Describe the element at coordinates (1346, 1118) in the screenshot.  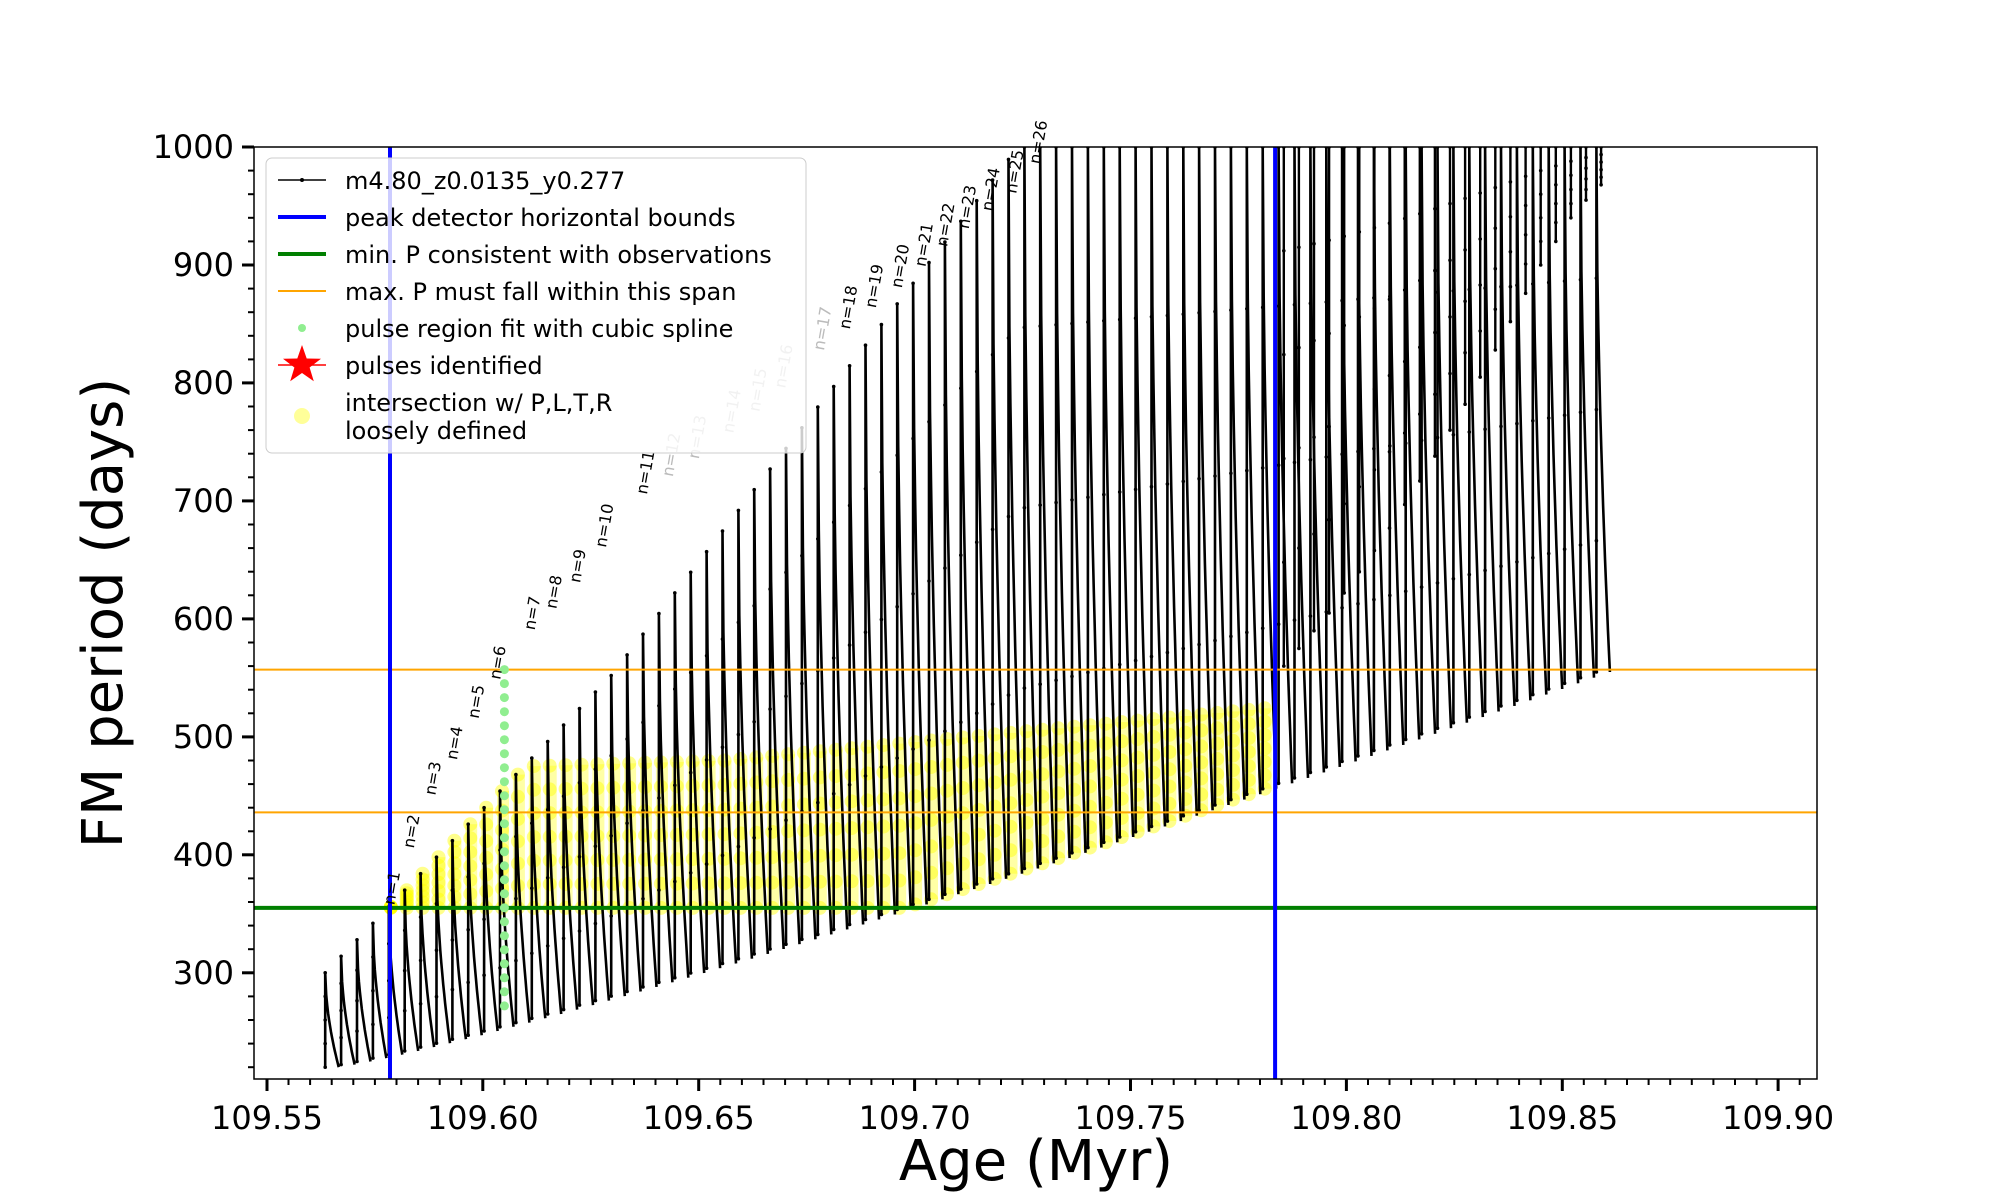
I see `x-tick-label: 109.80` at that location.